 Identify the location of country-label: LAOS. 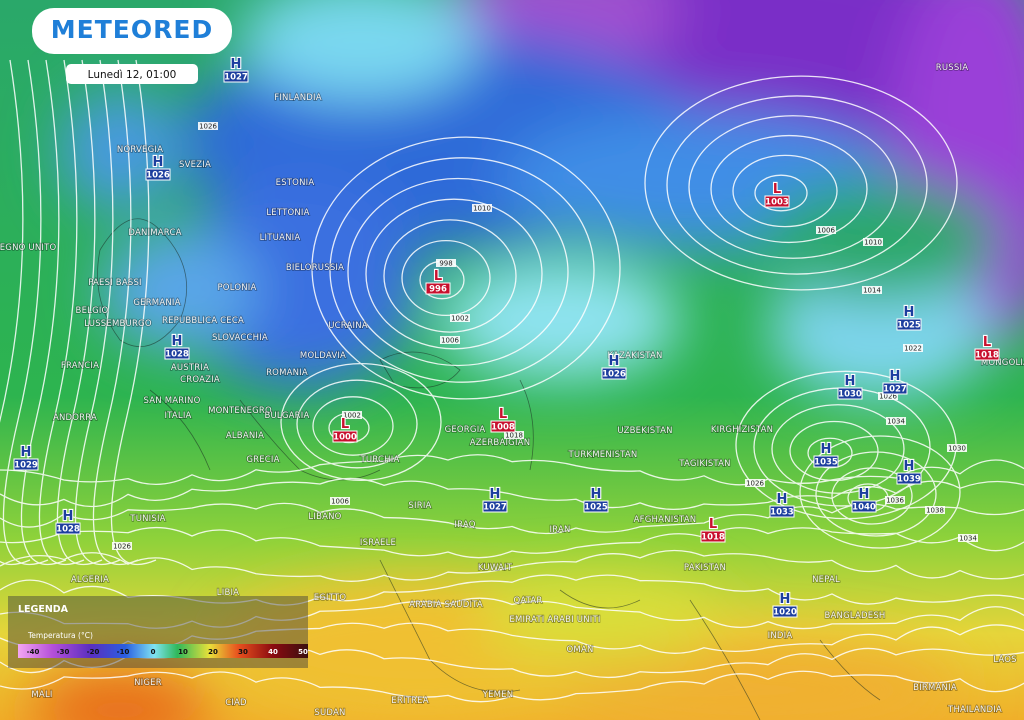
(1004, 660).